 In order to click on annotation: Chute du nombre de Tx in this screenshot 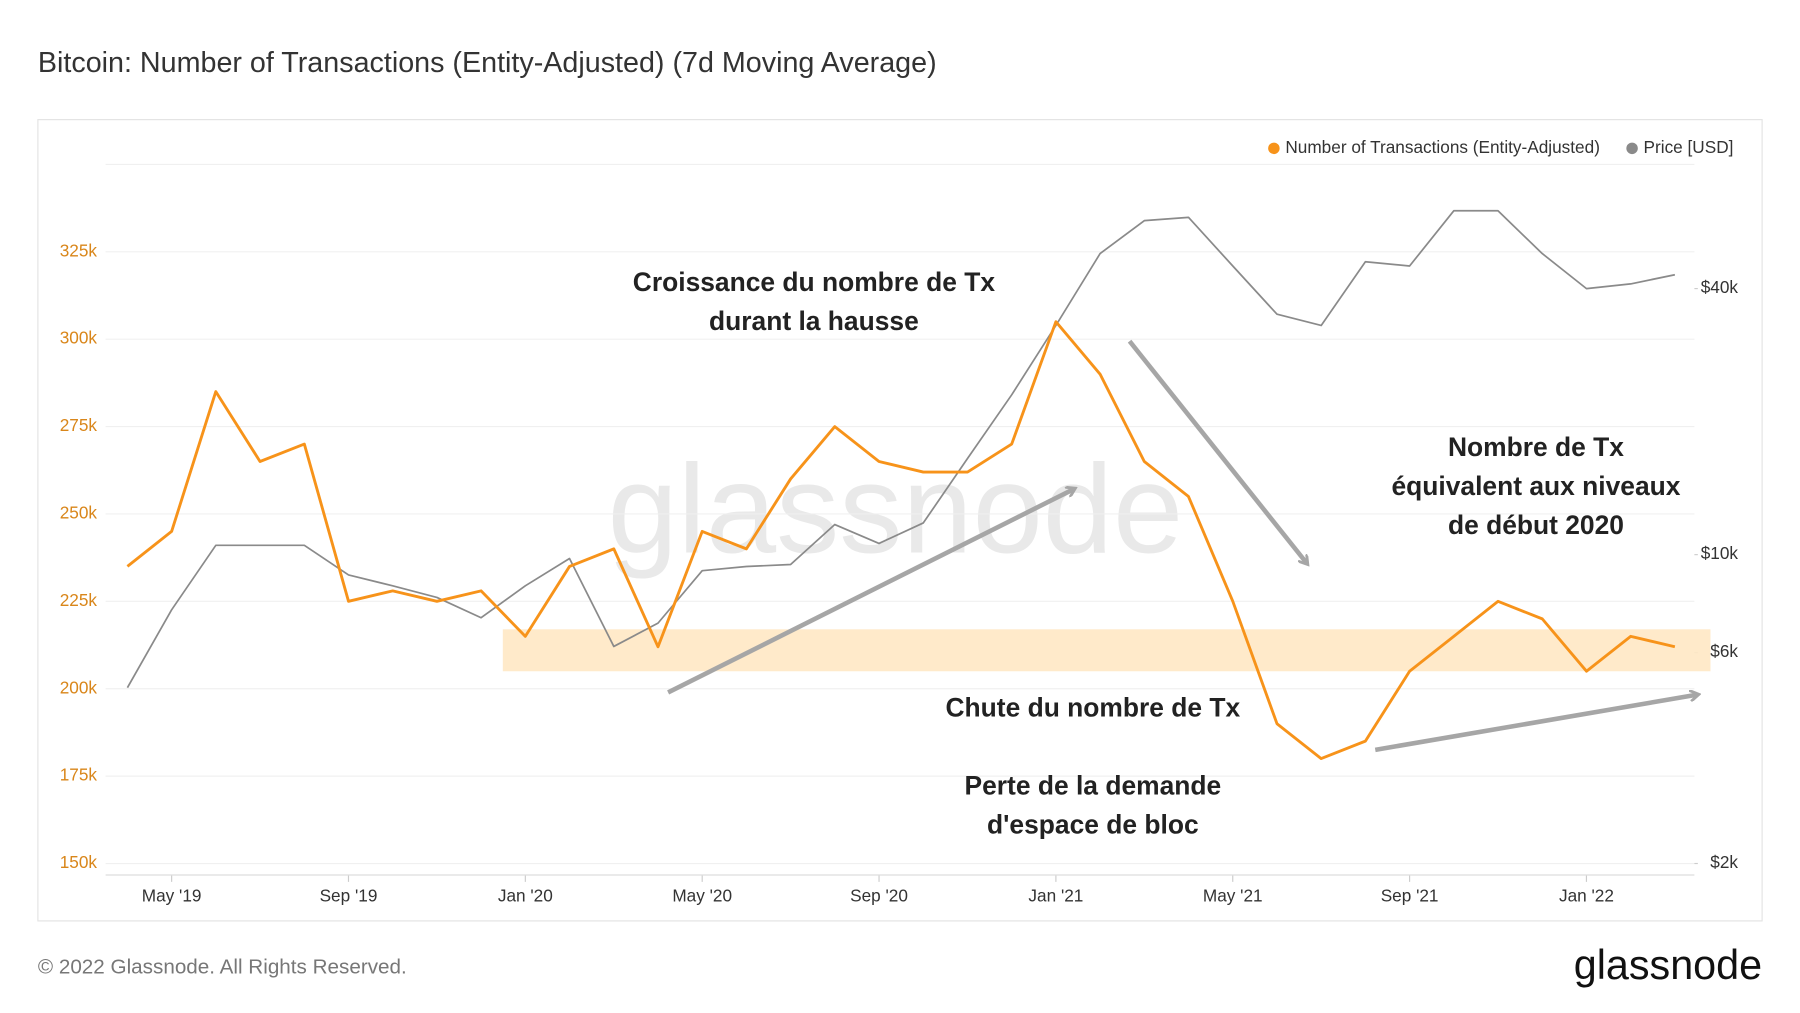, I will do `click(1092, 708)`.